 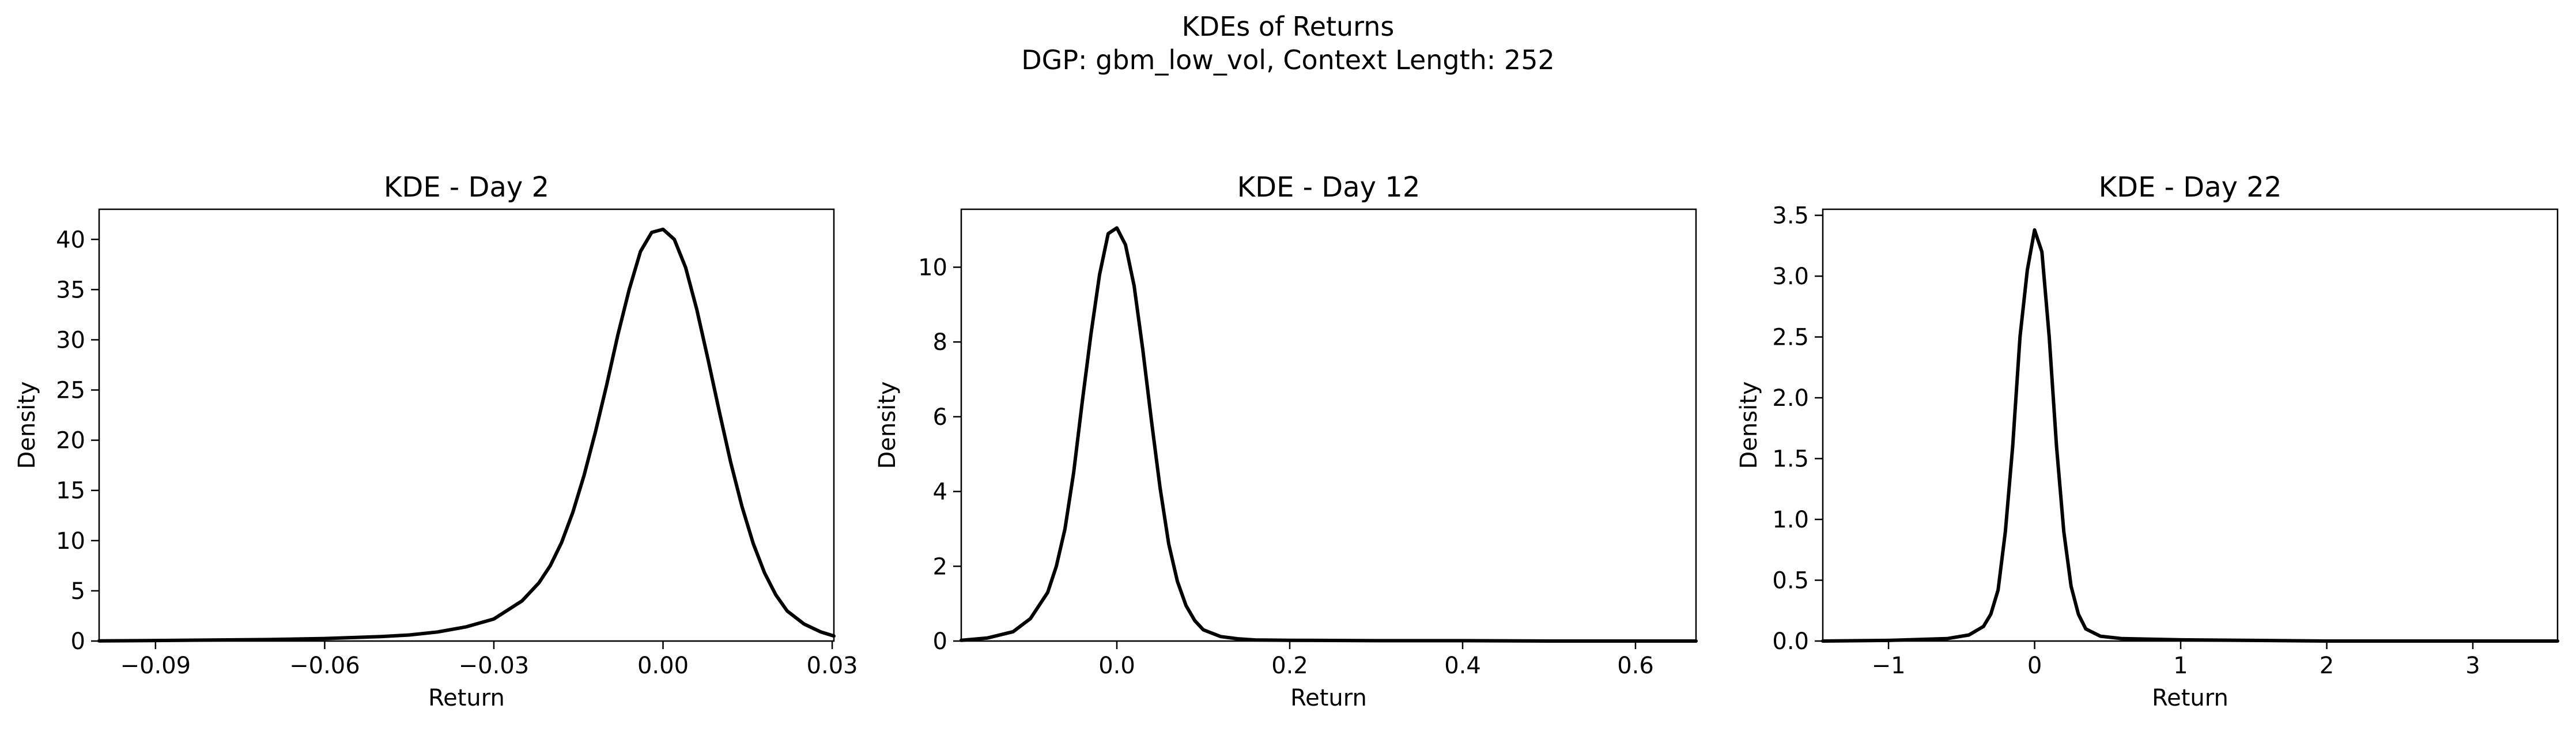 What do you see at coordinates (2190, 187) in the screenshot?
I see `subplot-title: KDE - Day 22` at bounding box center [2190, 187].